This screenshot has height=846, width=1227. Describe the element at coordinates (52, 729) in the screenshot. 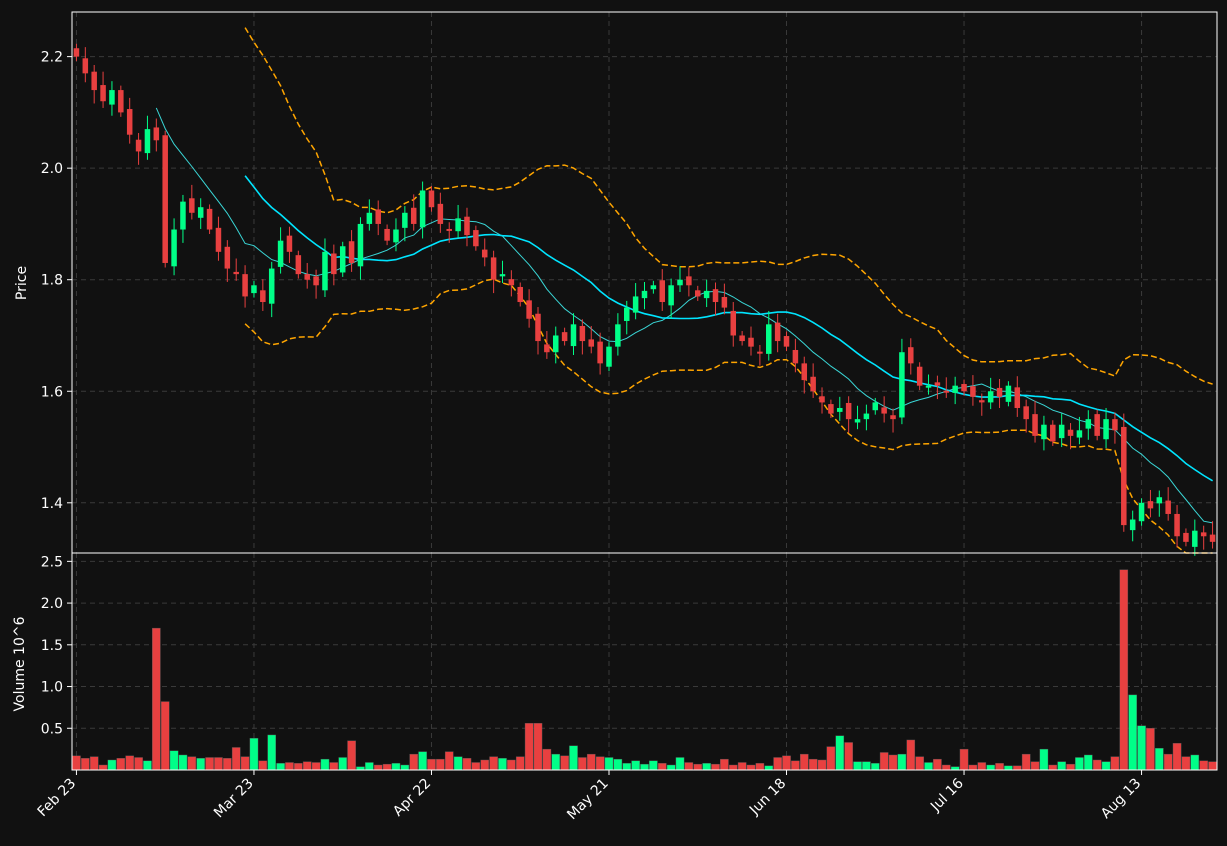

I see `volume-tick-label: 0.5` at that location.